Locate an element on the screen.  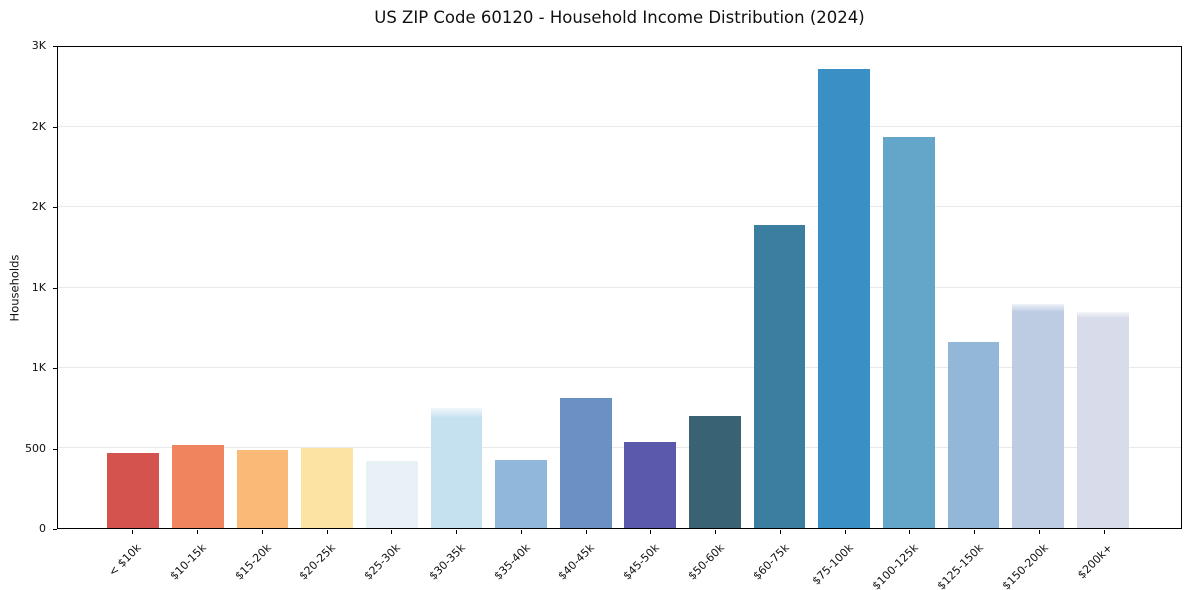
x-tick-label: $20-25k is located at coordinates (317, 562).